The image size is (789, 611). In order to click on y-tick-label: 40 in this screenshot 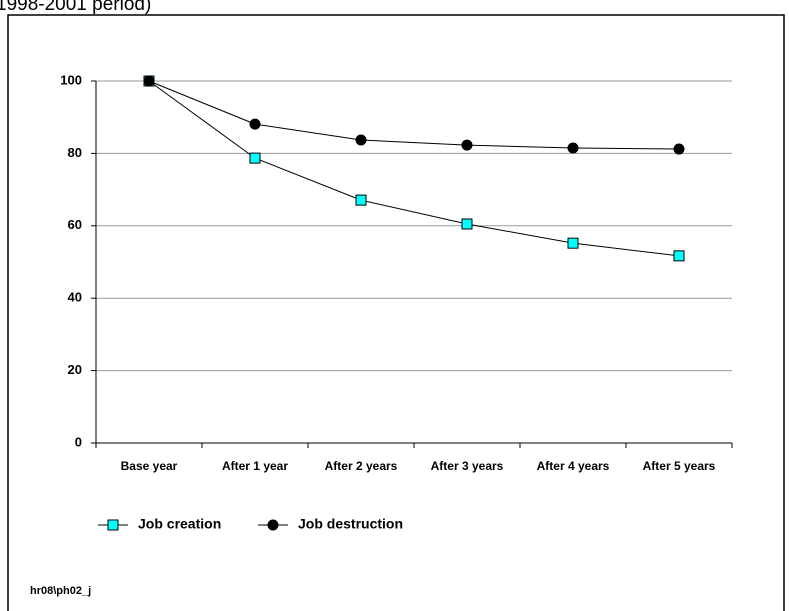, I will do `click(75, 297)`.